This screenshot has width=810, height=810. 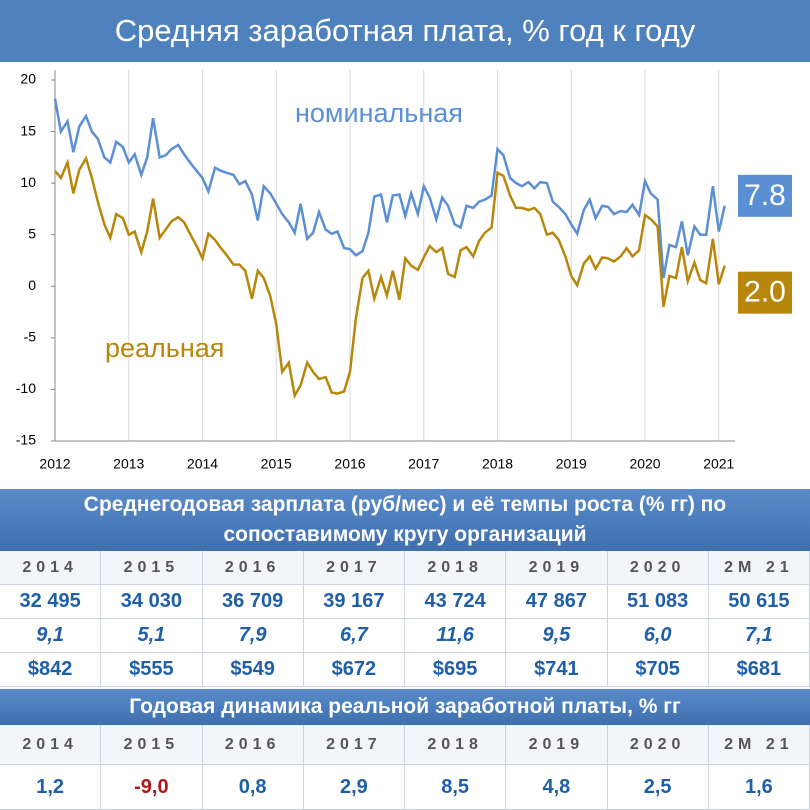 What do you see at coordinates (28, 130) in the screenshot?
I see `y-tick-label: 15` at bounding box center [28, 130].